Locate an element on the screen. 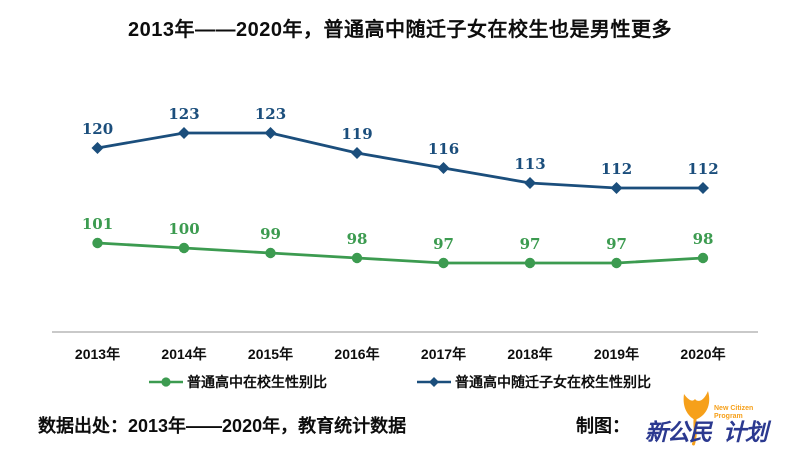  data-label: 113 is located at coordinates (529, 164).